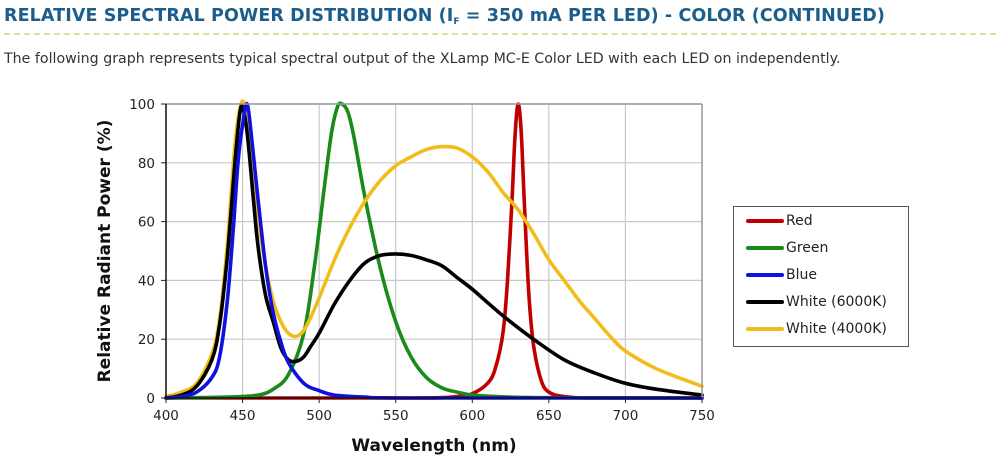 This screenshot has width=1000, height=471. What do you see at coordinates (433, 446) in the screenshot?
I see `x-axis-title: Wavelength (nm)` at bounding box center [433, 446].